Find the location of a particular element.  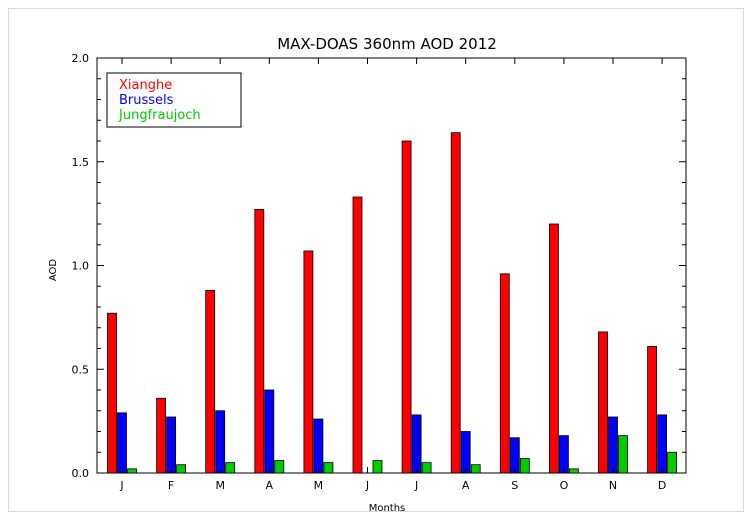

legend-entry-xianghe: Xianghe is located at coordinates (145, 85).